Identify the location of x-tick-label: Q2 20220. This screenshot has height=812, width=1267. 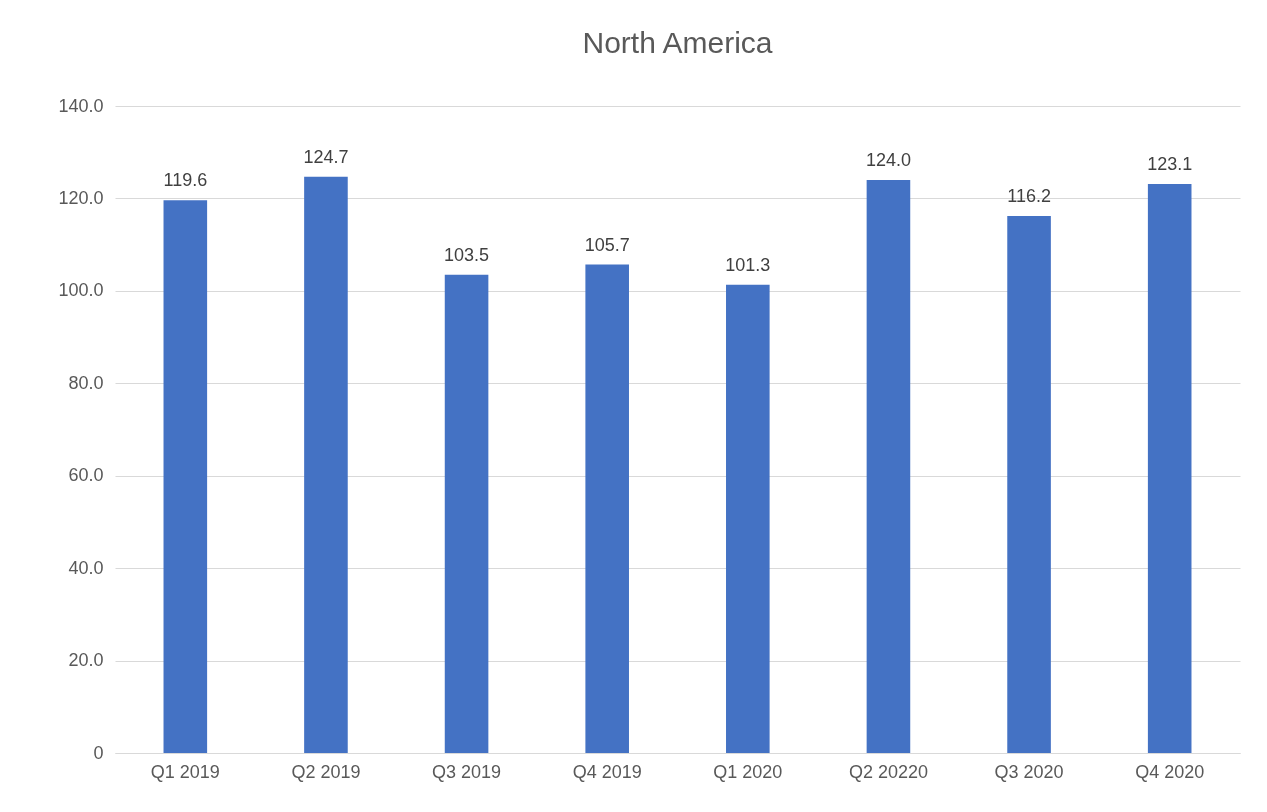
(888, 771).